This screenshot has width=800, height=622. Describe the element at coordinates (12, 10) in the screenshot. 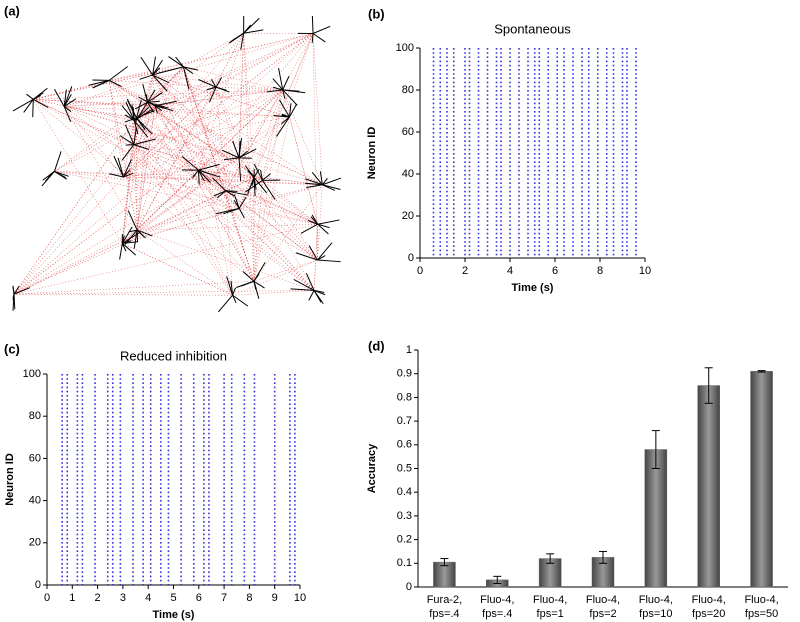

I see `panel-label: (a)` at that location.